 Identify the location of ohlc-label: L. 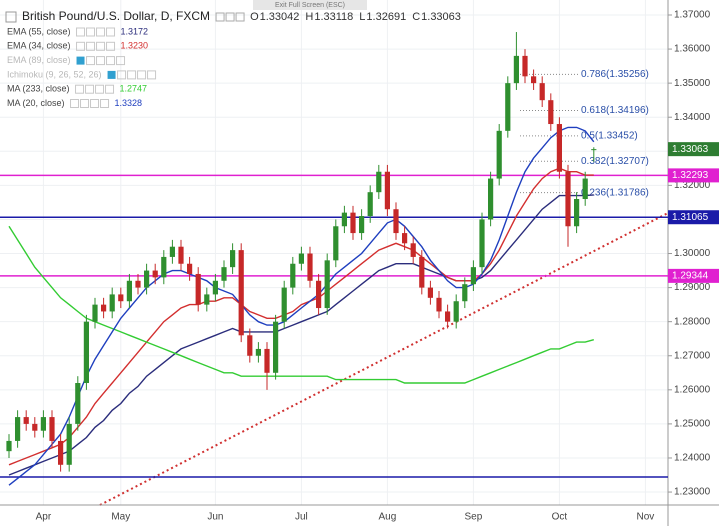
(362, 17).